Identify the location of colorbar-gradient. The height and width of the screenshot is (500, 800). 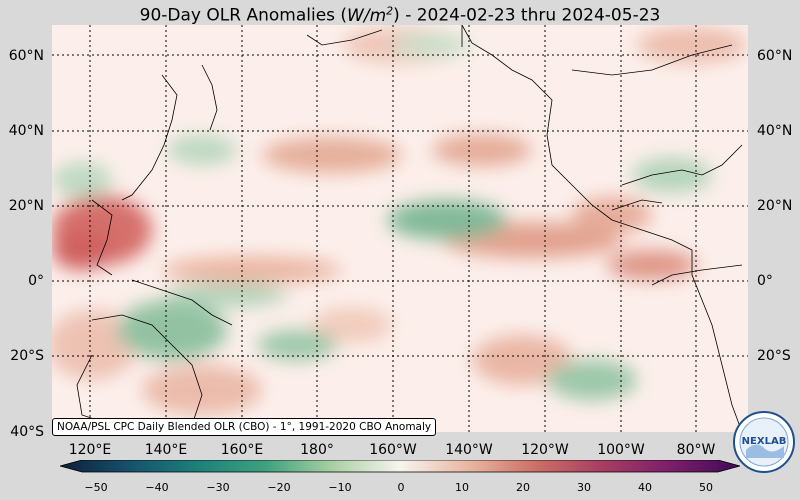
(400, 466).